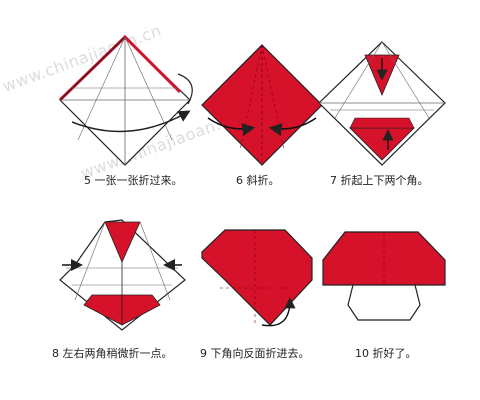  What do you see at coordinates (112, 353) in the screenshot?
I see `step-8-caption: 8 左右两角稍微折一点。` at bounding box center [112, 353].